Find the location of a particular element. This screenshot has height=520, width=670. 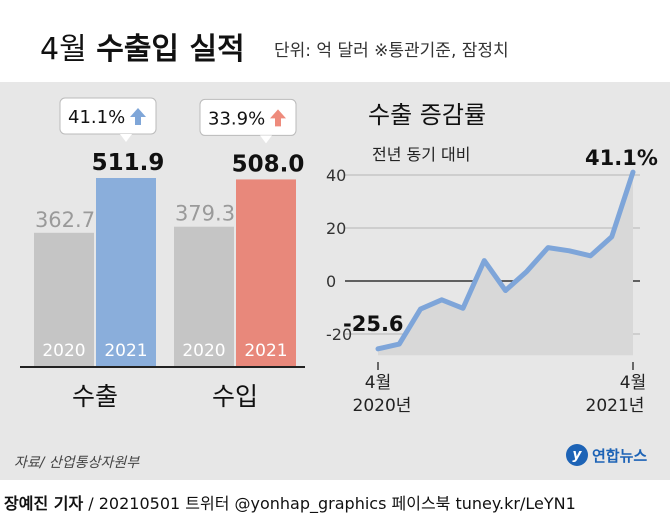

page-title: 4월 수출입 실적 is located at coordinates (142, 46).